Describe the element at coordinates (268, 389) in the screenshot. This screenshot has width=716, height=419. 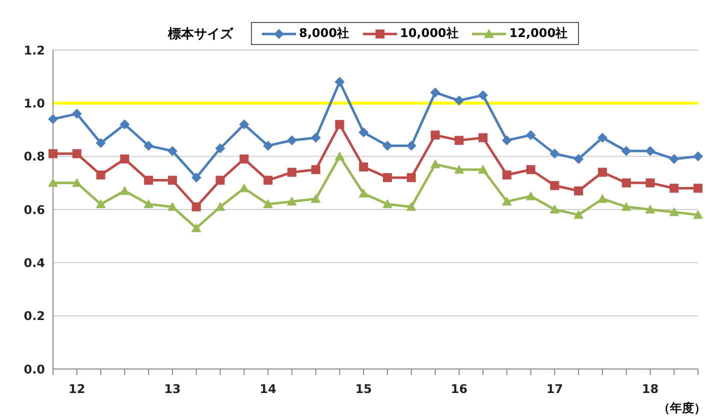
I see `x-tick-label: 14` at that location.